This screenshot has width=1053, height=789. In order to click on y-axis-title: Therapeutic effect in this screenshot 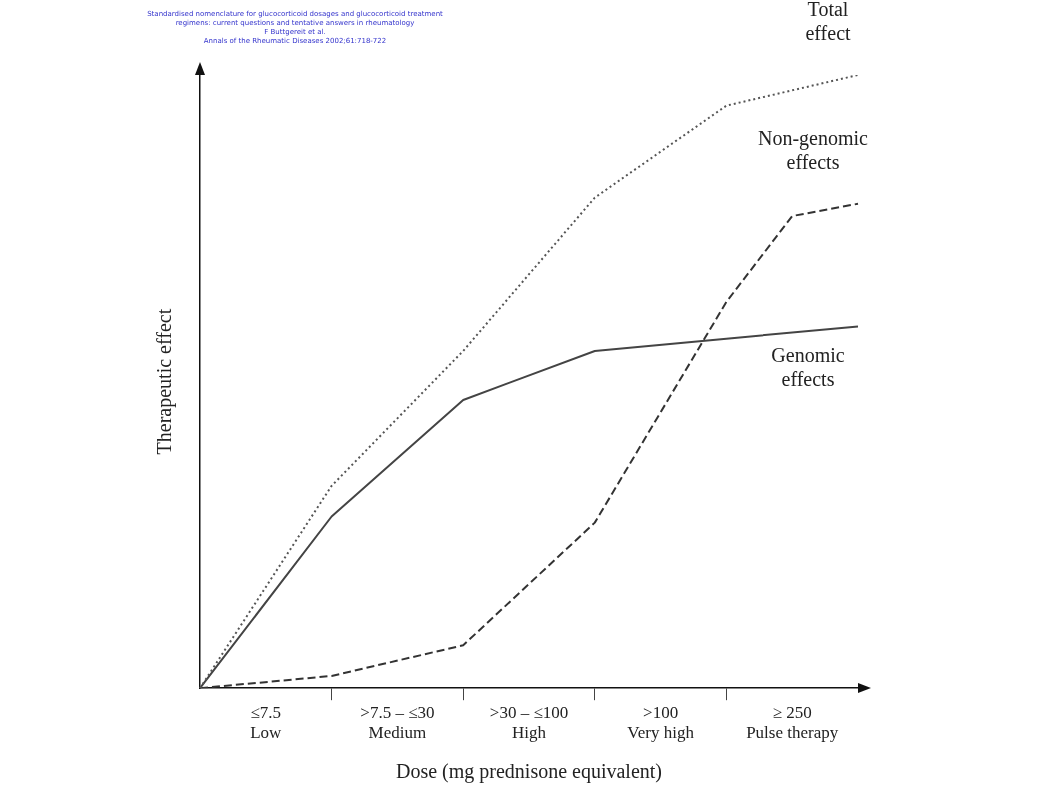, I will do `click(165, 381)`.